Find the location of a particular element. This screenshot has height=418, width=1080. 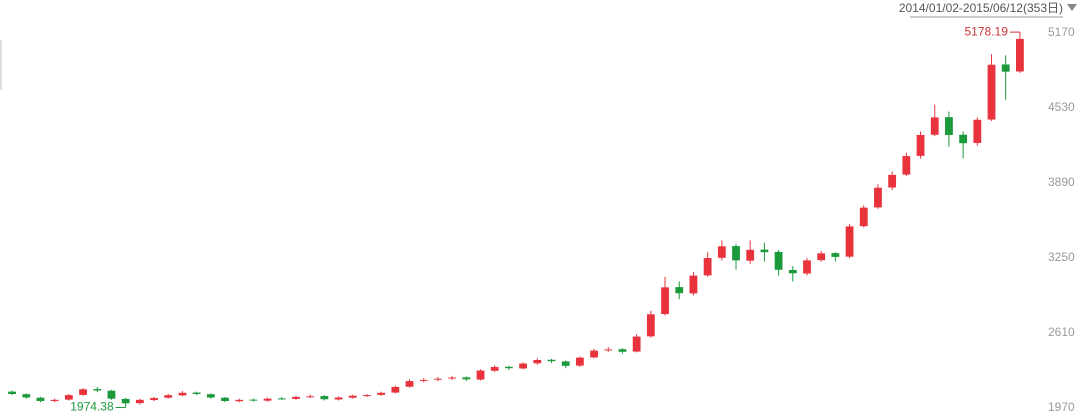

y-tick-label: 5170 is located at coordinates (1061, 32).